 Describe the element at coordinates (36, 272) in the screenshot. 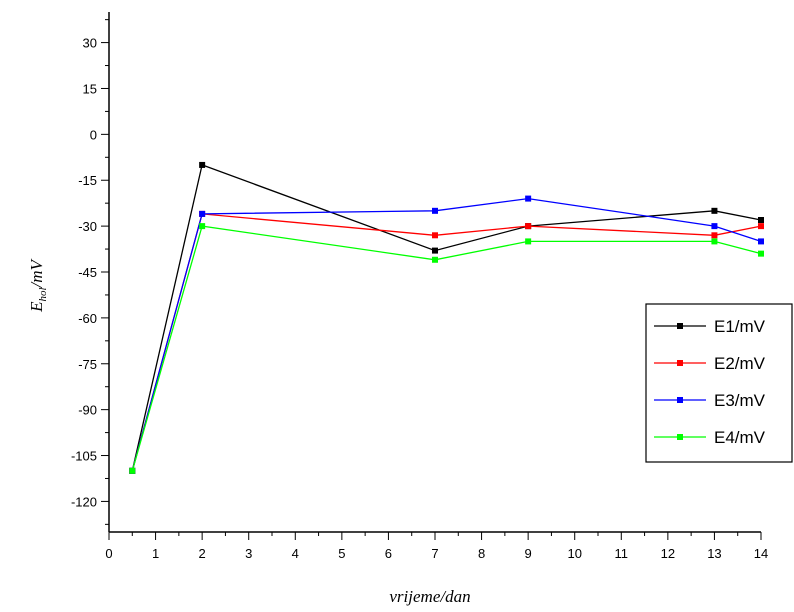

I see `y-axis-title-unit: /mV` at that location.